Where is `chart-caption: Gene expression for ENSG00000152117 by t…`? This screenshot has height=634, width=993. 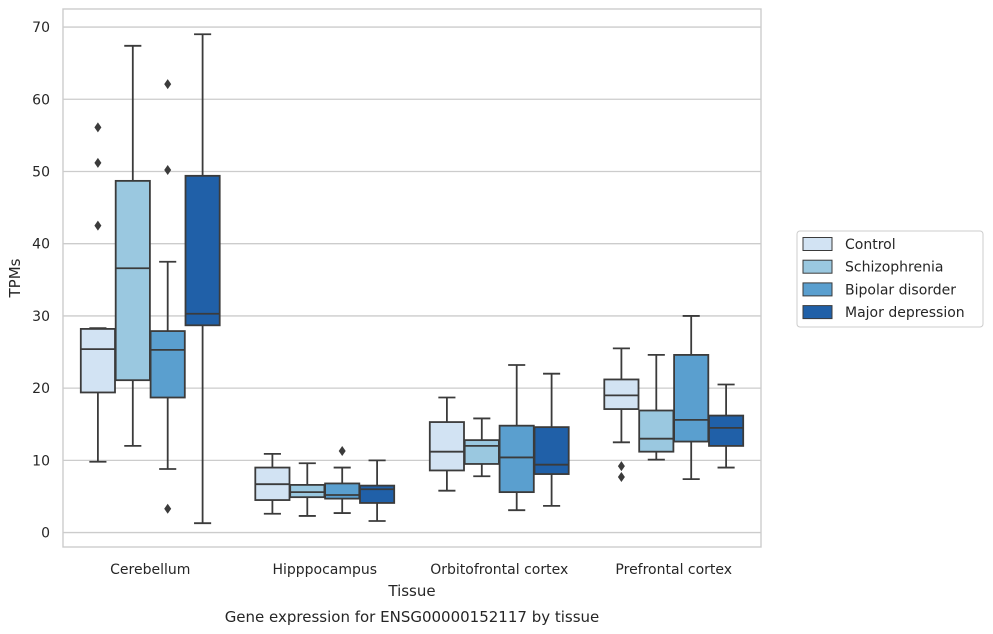 chart-caption: Gene expression for ENSG00000152117 by t… is located at coordinates (412, 617).